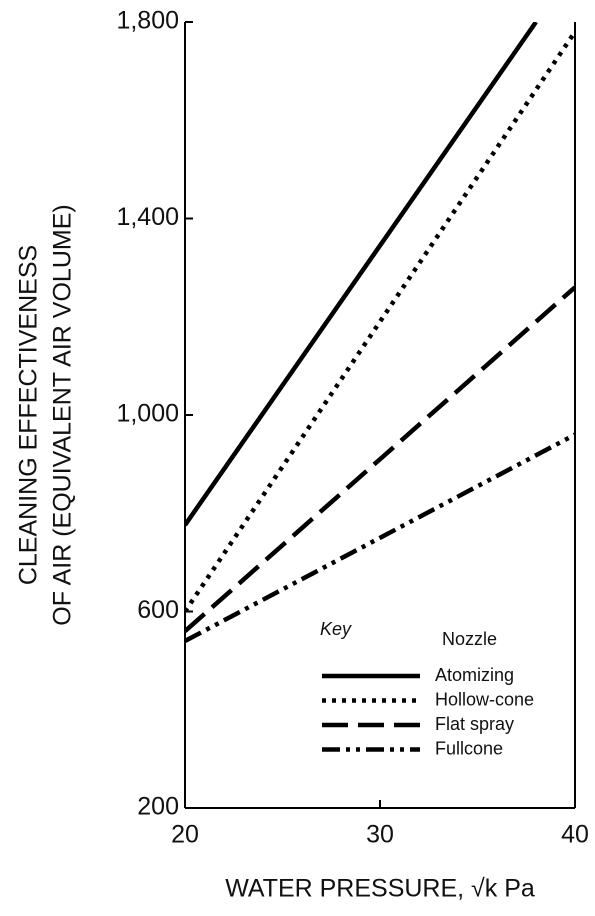 This screenshot has width=595, height=916. I want to click on legend-label: Atomizing, so click(474, 675).